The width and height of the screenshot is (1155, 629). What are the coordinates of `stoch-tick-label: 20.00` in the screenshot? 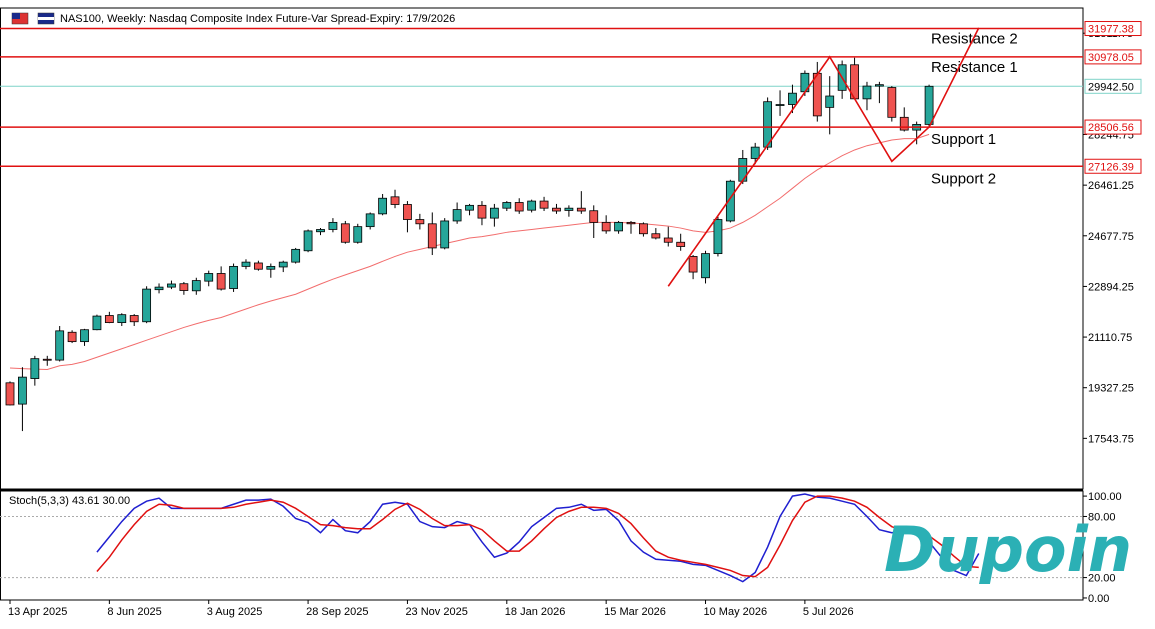 It's located at (1102, 579).